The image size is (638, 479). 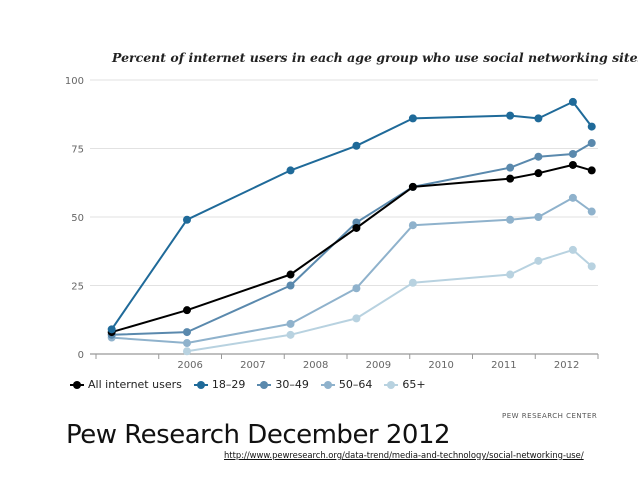 I want to click on chart-legend: All internet users 18–29 30–49 50–64 65+, so click(x=248, y=384).